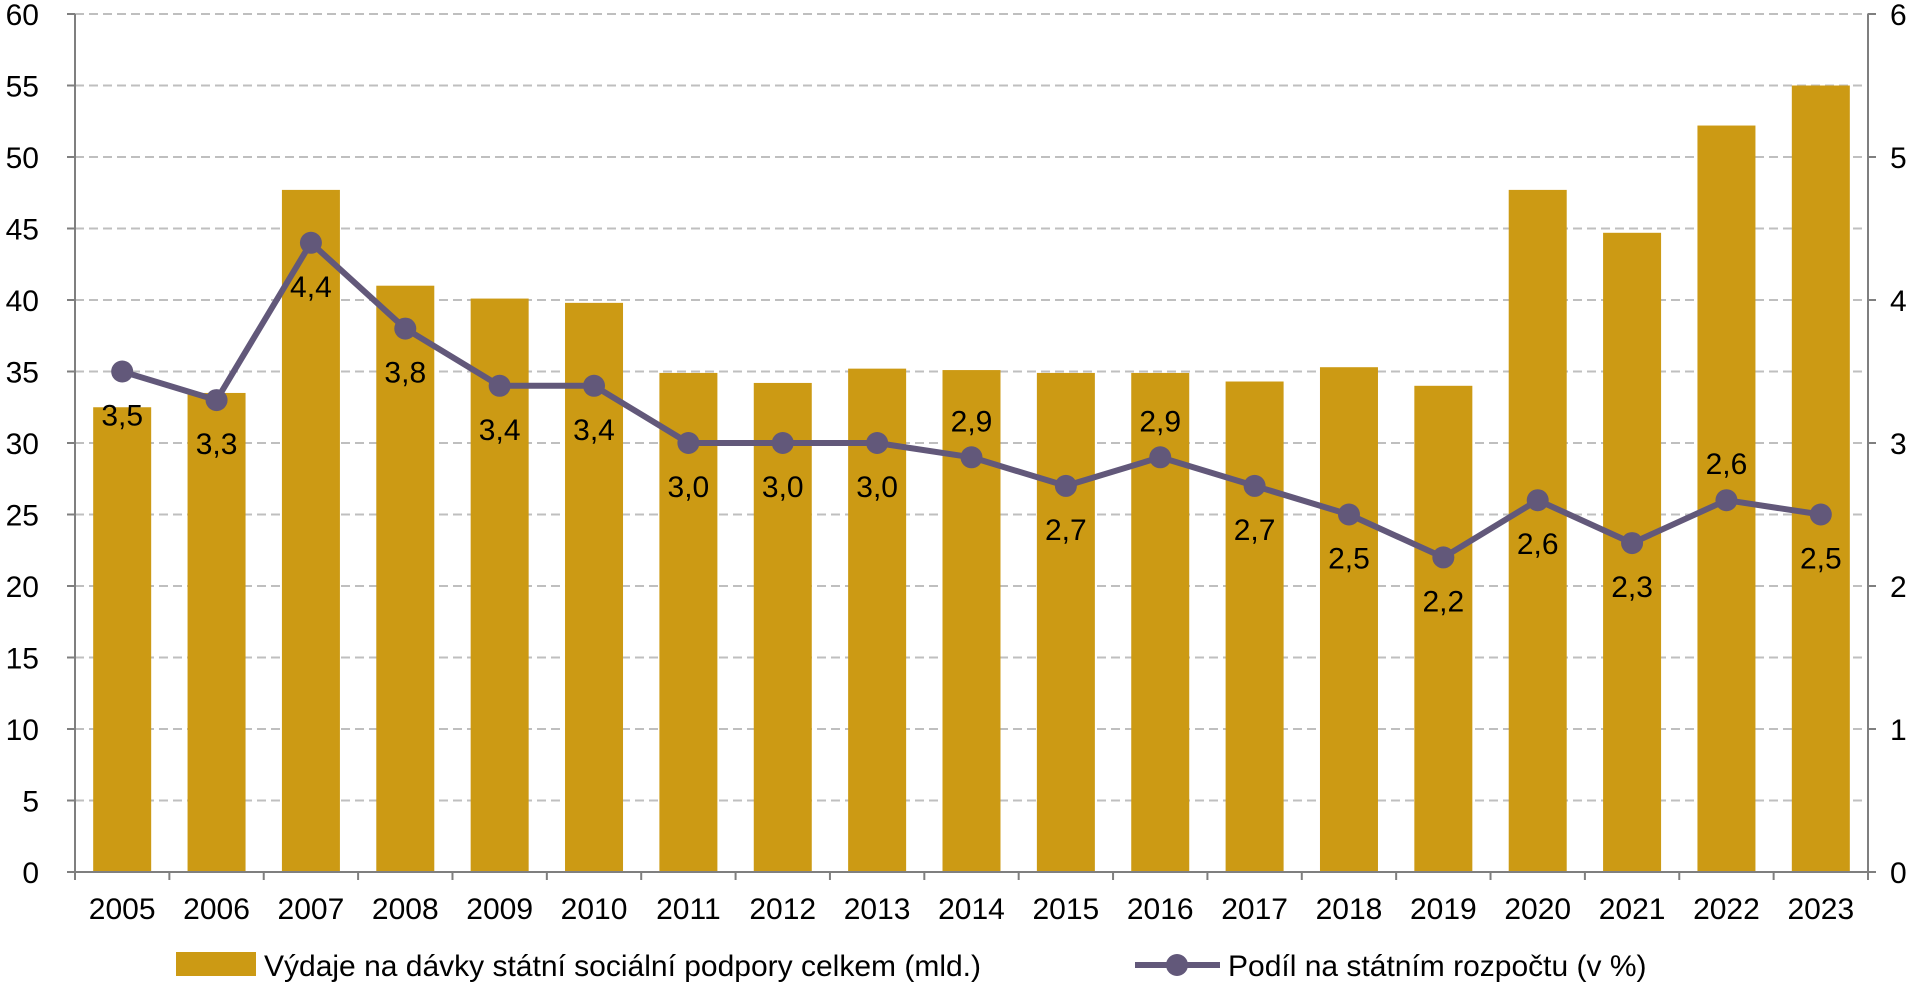 The image size is (1913, 1002). I want to click on left-tick-label: 40, so click(22, 301).